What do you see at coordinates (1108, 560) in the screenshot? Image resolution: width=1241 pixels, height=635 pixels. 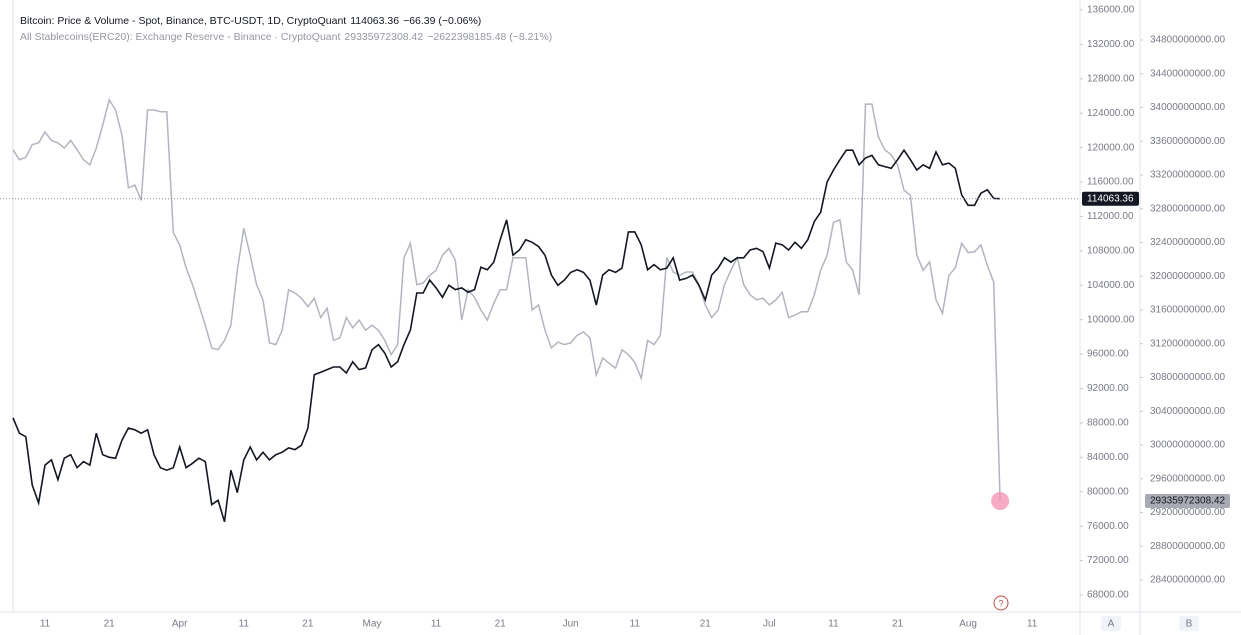 I see `y-tick-label: 72000.00` at bounding box center [1108, 560].